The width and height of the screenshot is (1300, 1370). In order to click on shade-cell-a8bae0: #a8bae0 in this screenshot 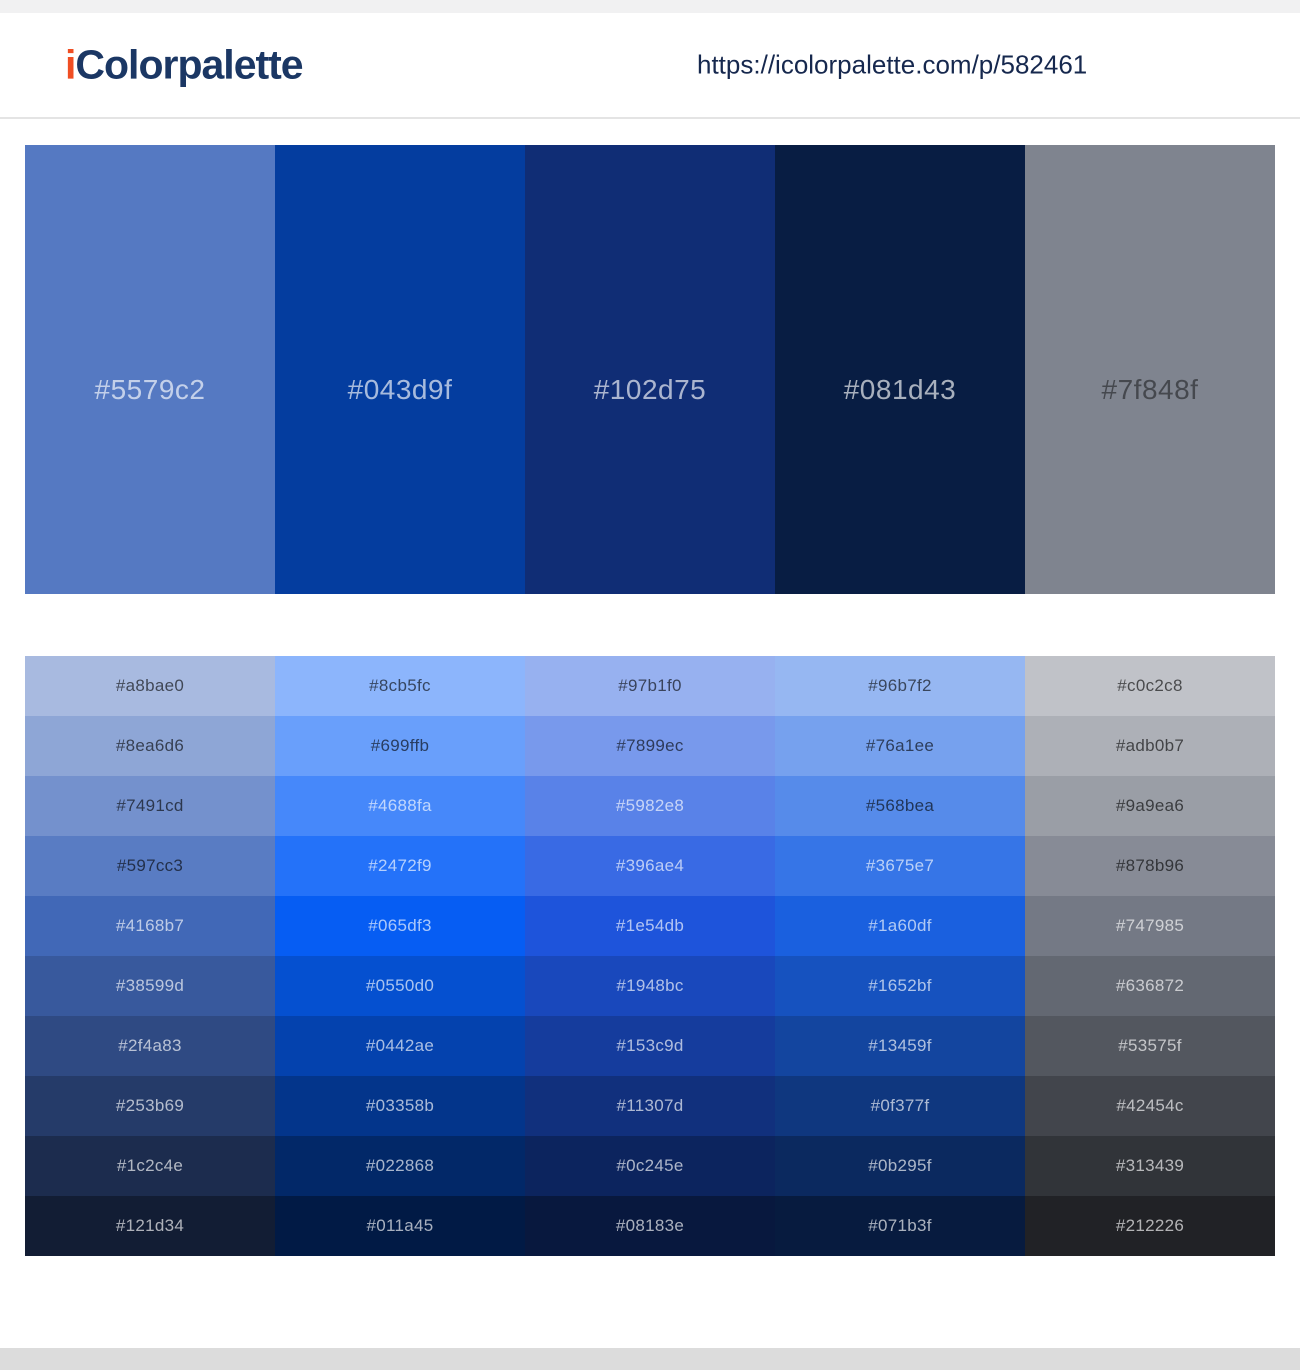, I will do `click(150, 686)`.